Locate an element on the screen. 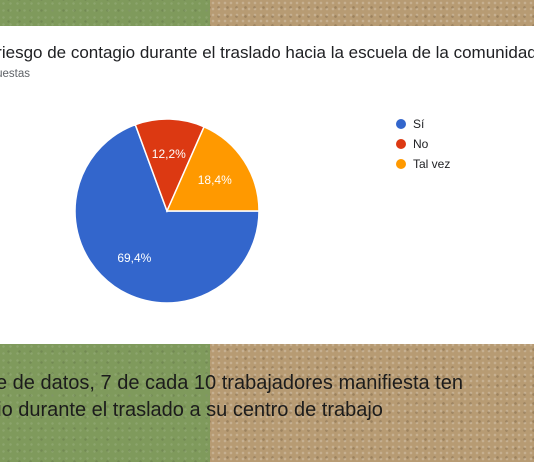 The image size is (534, 462). legend-label-tal-vez: Tal vez is located at coordinates (432, 164).